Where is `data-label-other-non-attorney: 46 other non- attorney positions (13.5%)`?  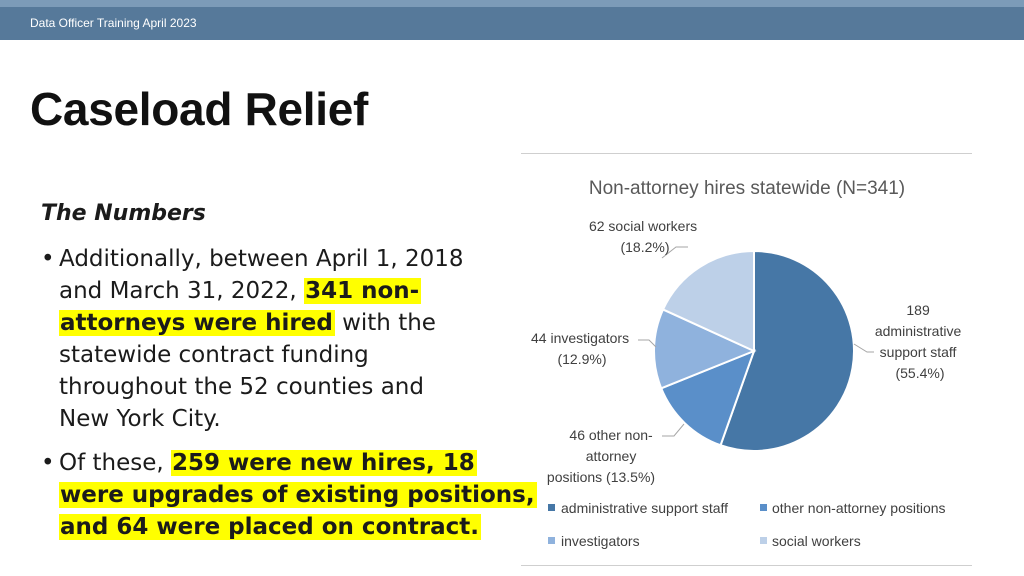
data-label-other-non-attorney: 46 other non- attorney positions (13.5%) is located at coordinates (602, 456).